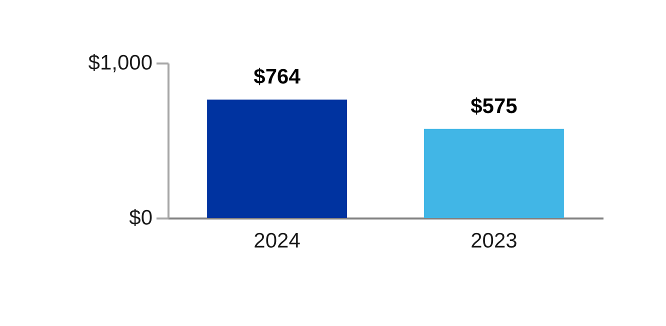  I want to click on x-tick-label: 2024, so click(277, 241).